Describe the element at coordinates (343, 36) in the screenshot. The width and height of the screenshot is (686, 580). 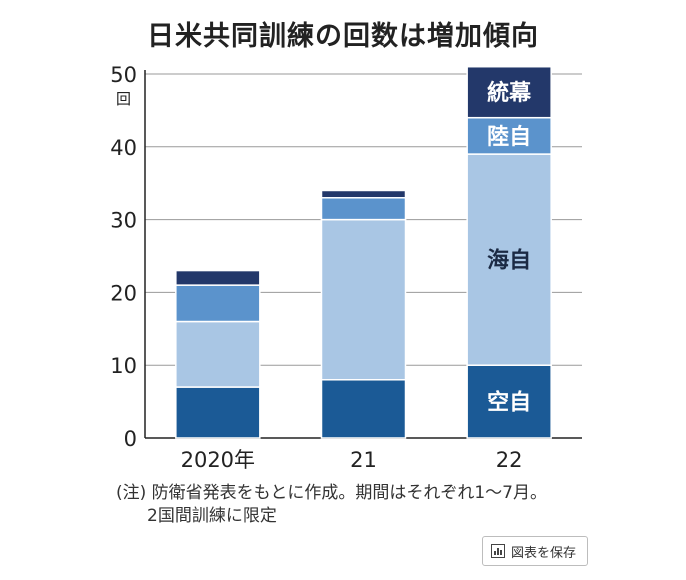
I see `chart-title: 日米共同訓練の回数は増加傾向` at that location.